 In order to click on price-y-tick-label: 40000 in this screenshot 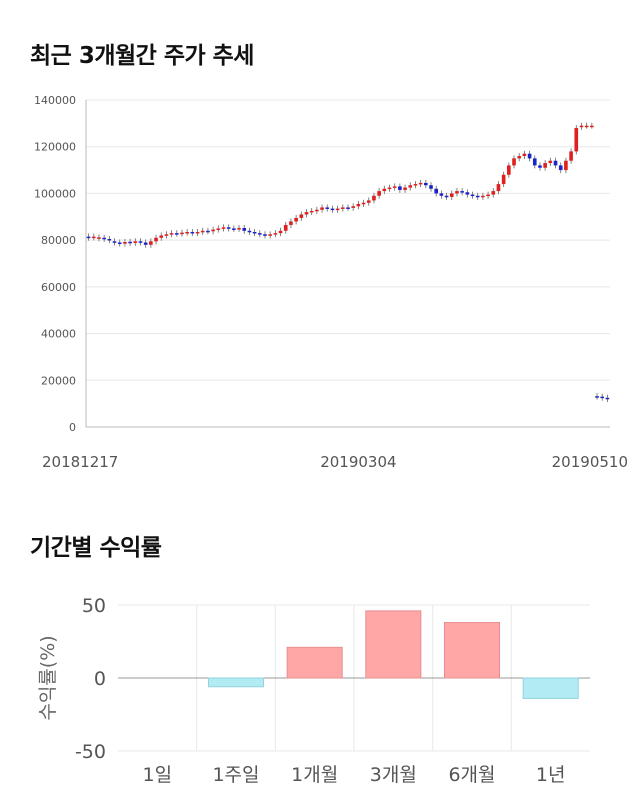, I will do `click(58, 334)`.